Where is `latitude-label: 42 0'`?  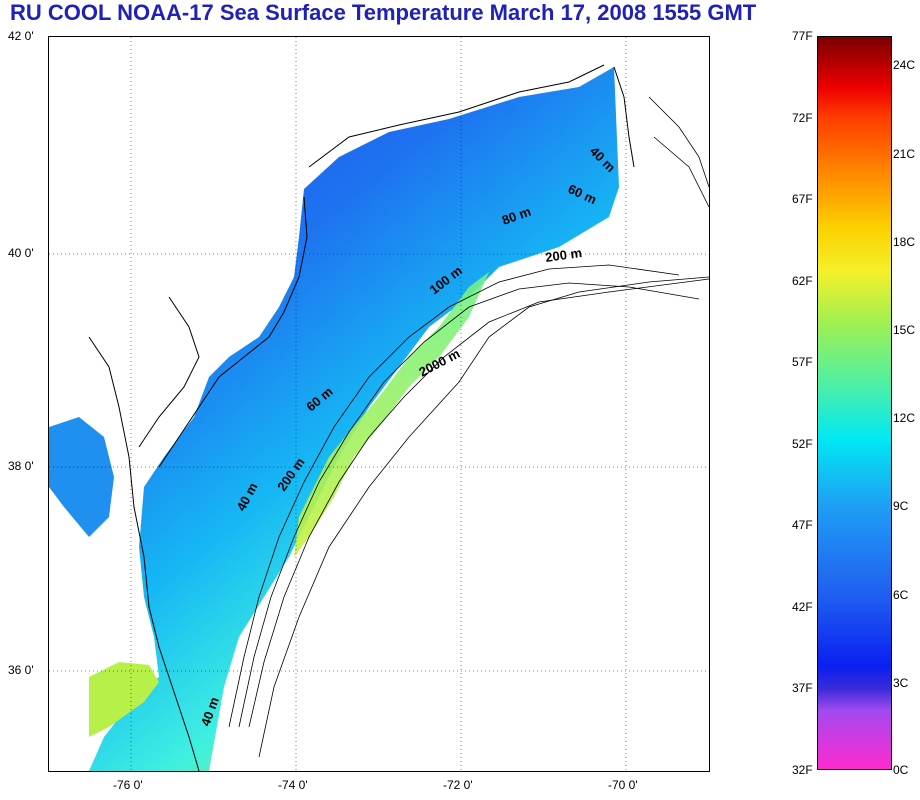 latitude-label: 42 0' is located at coordinates (21, 36).